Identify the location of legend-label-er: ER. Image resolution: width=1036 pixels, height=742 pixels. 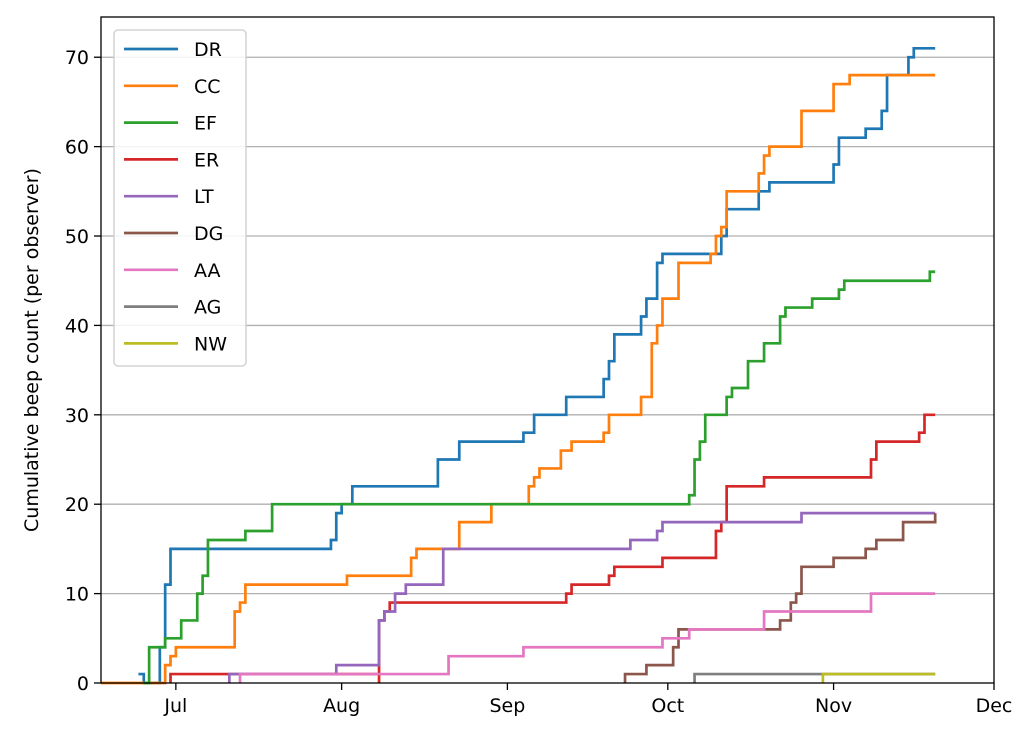
(206, 160).